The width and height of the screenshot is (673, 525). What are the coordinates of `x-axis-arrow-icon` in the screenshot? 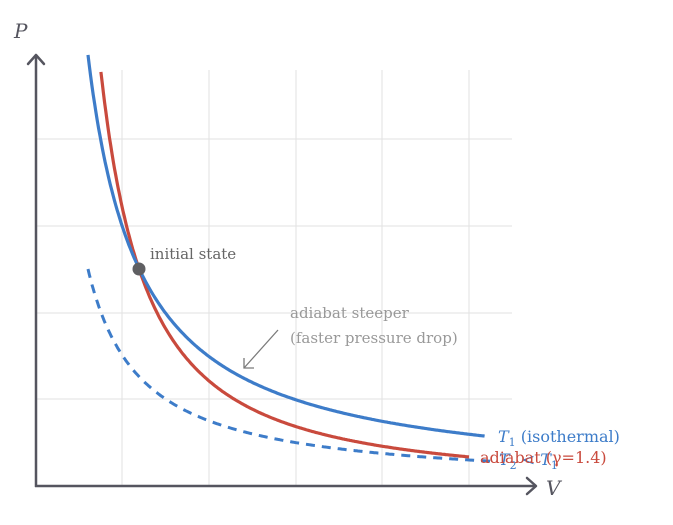 It's located at (531, 486).